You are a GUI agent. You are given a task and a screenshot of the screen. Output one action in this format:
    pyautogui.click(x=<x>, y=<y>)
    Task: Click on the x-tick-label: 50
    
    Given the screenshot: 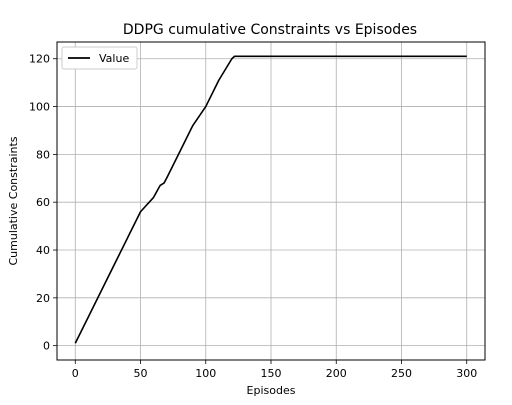 What is the action you would take?
    pyautogui.click(x=141, y=373)
    